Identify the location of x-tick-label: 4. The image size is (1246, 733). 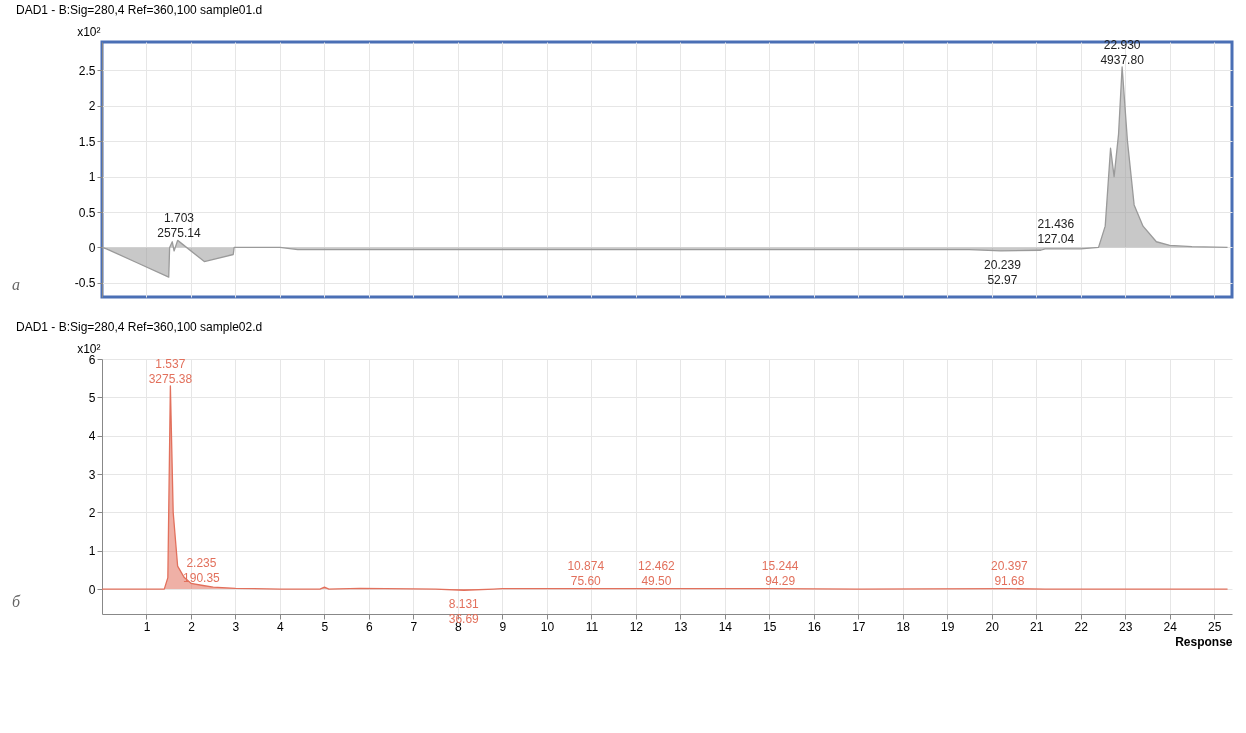
(281, 626).